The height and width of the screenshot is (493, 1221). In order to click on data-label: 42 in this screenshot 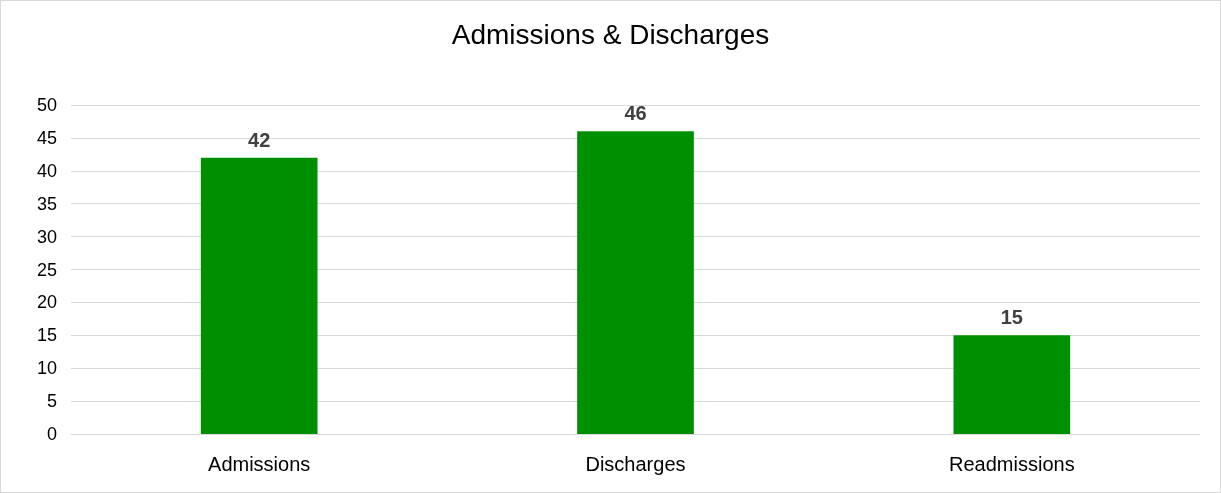, I will do `click(259, 139)`.